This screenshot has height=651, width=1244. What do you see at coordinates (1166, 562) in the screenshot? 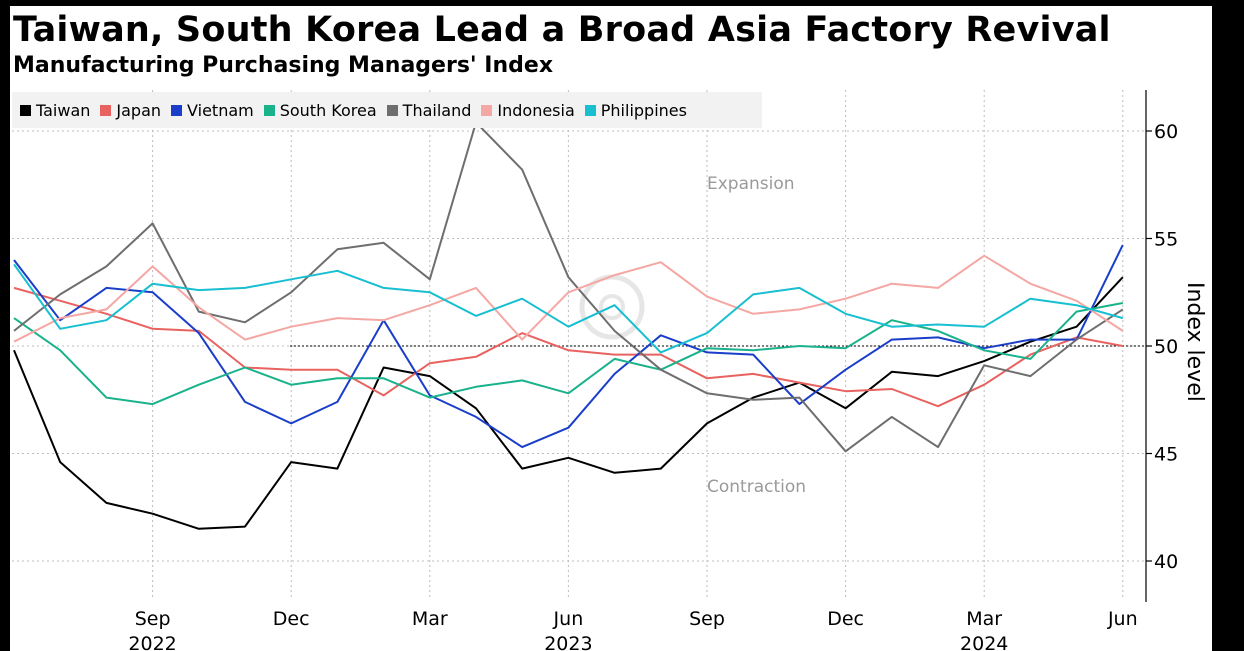
I see `y-tick-label-40: 40` at bounding box center [1166, 562].